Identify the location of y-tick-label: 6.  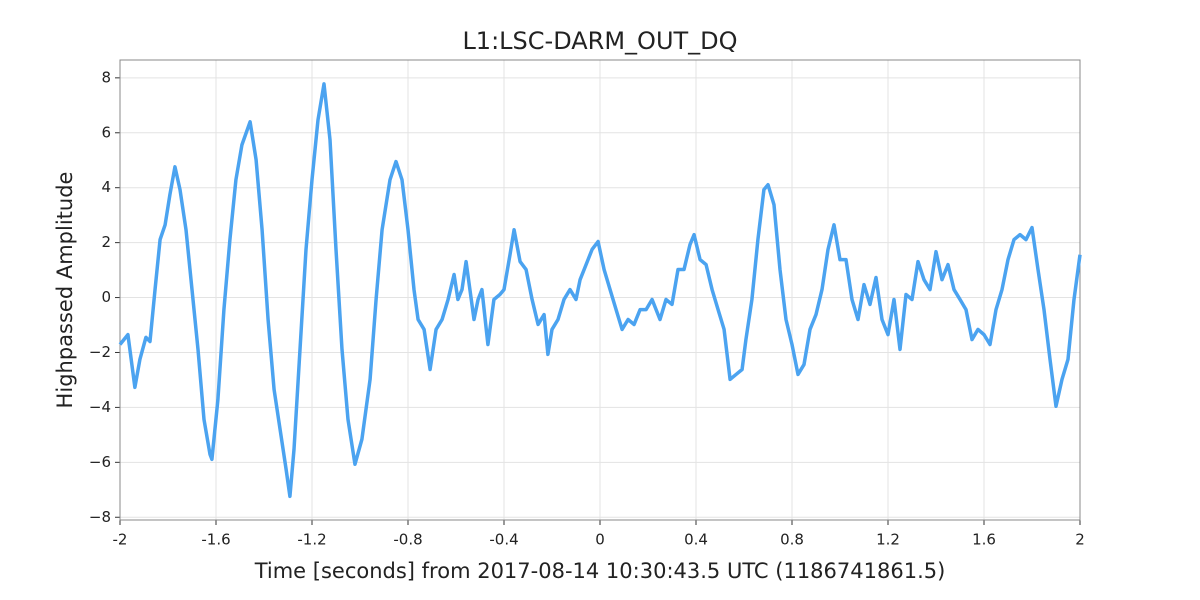
(106, 132).